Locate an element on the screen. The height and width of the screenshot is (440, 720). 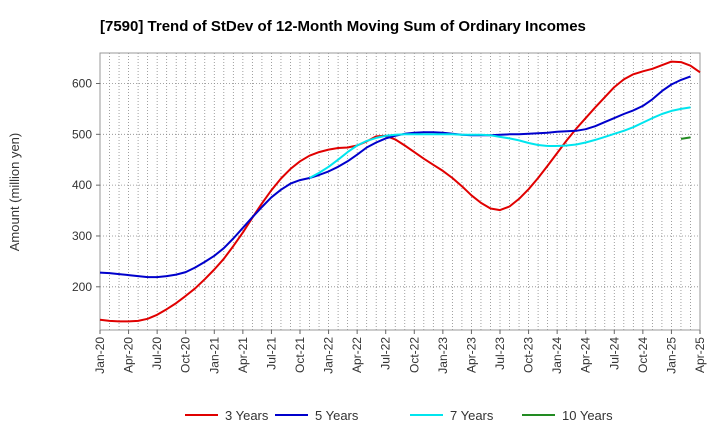
series-line-10-years is located at coordinates (685, 138).